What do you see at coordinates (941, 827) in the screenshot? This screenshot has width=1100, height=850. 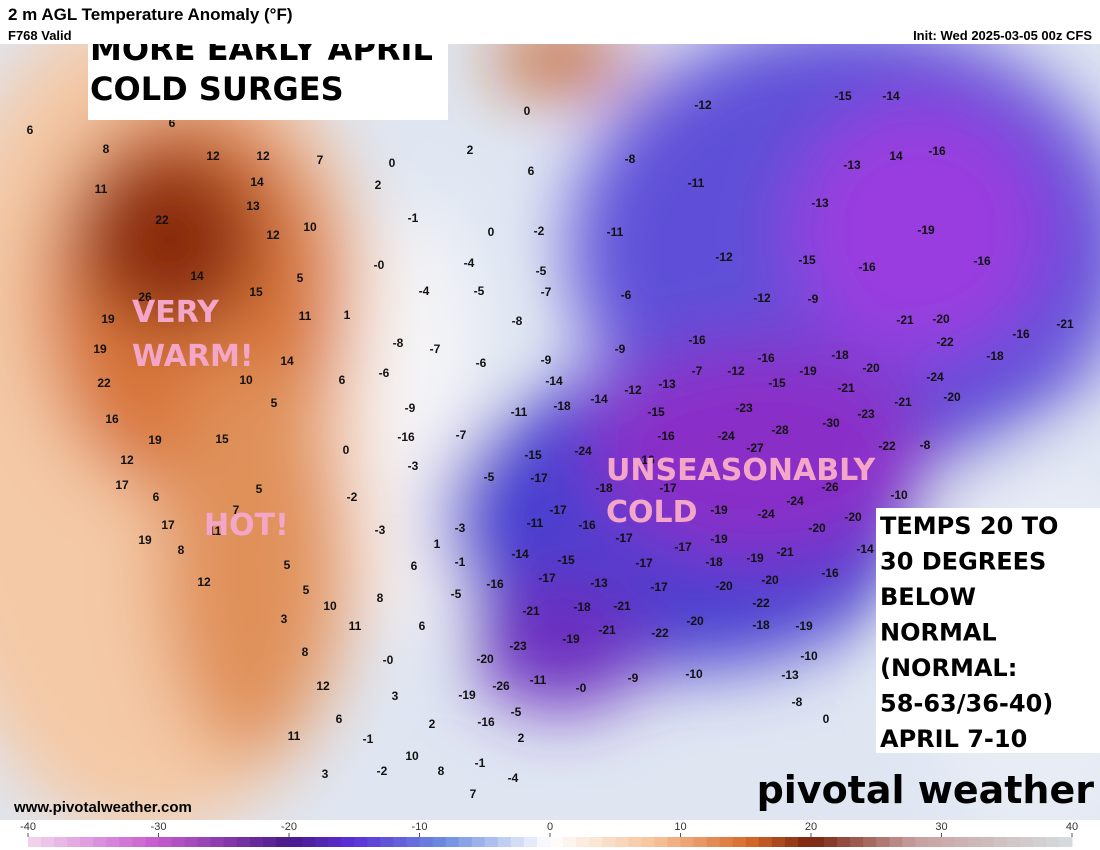 I see `colorbar-tick-label: 30` at bounding box center [941, 827].